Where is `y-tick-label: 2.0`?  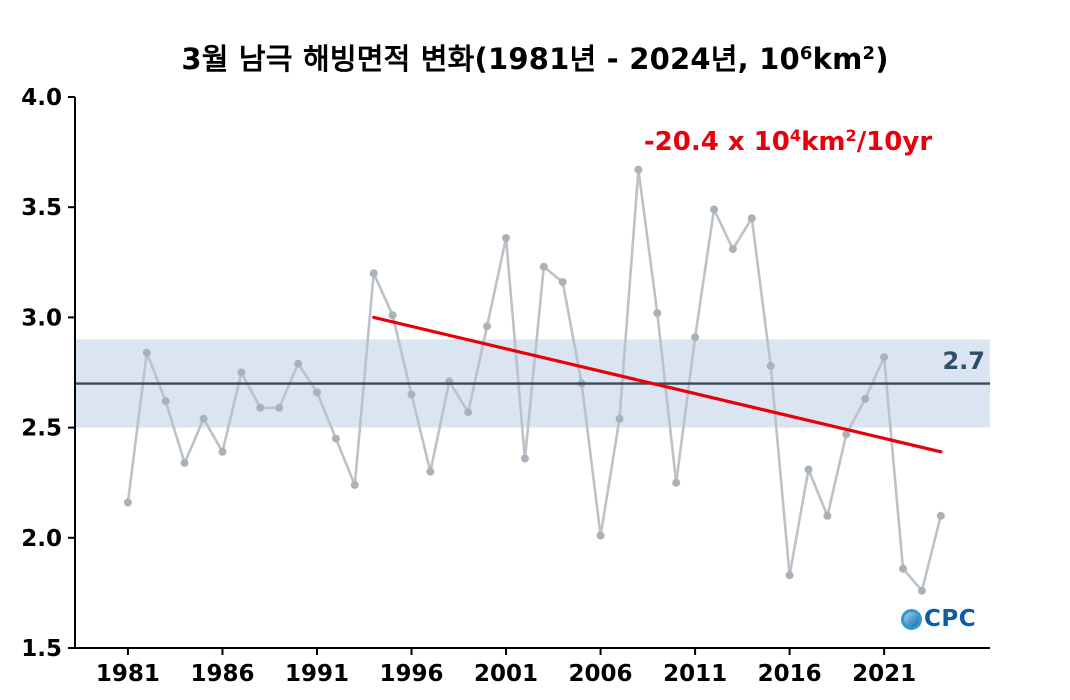 y-tick-label: 2.0 is located at coordinates (41, 539).